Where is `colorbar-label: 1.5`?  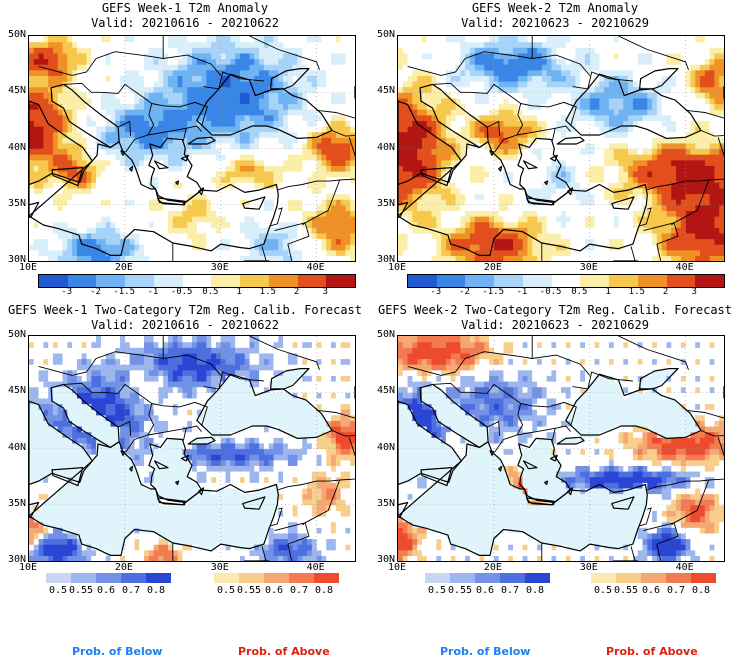
colorbar-label: 1.5 is located at coordinates (267, 292).